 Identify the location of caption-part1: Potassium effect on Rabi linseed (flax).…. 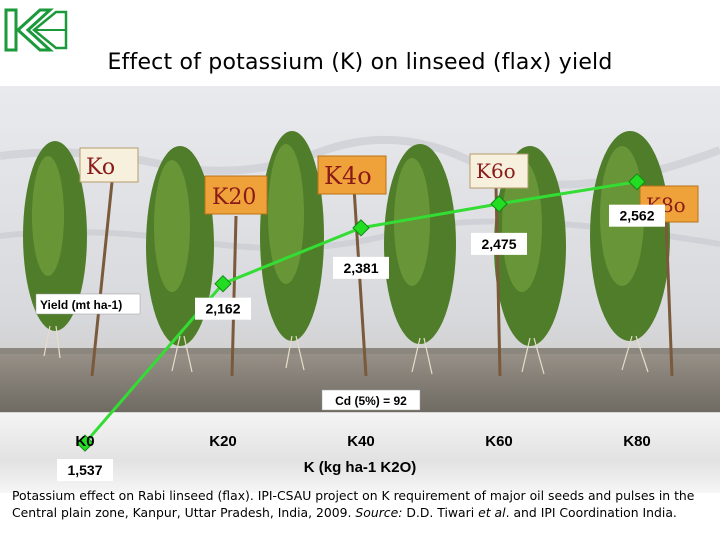
(353, 504).